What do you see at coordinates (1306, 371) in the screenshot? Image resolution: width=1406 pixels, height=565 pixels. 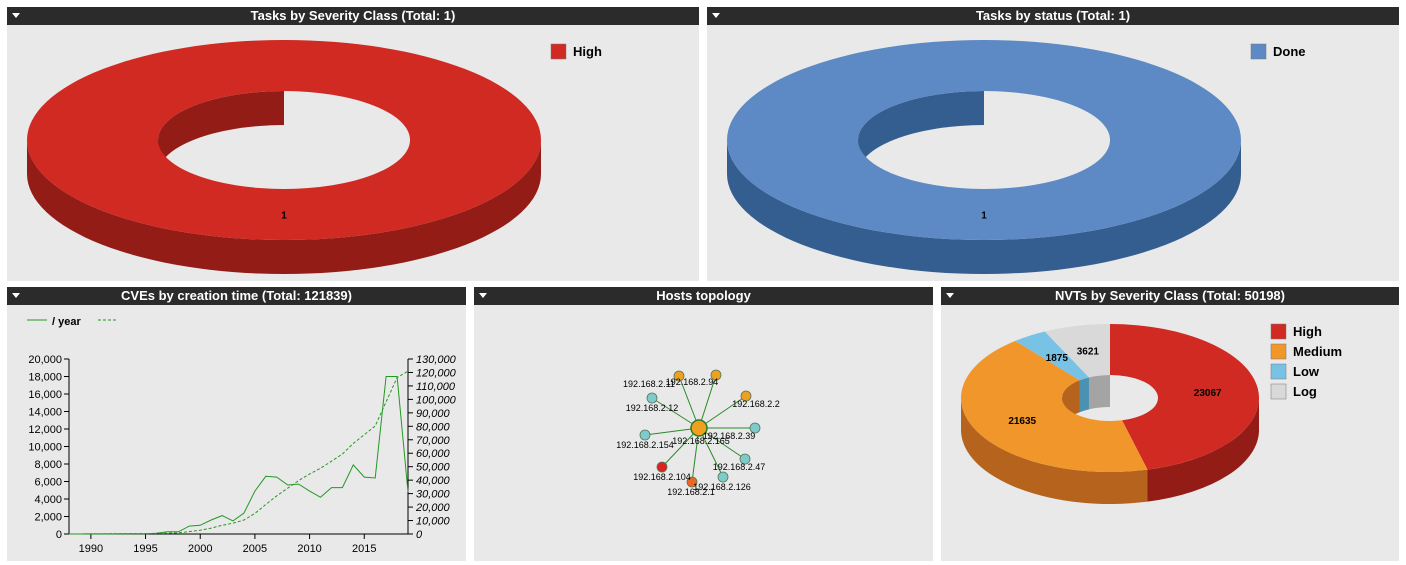 I see `legend-label-low: Low` at bounding box center [1306, 371].